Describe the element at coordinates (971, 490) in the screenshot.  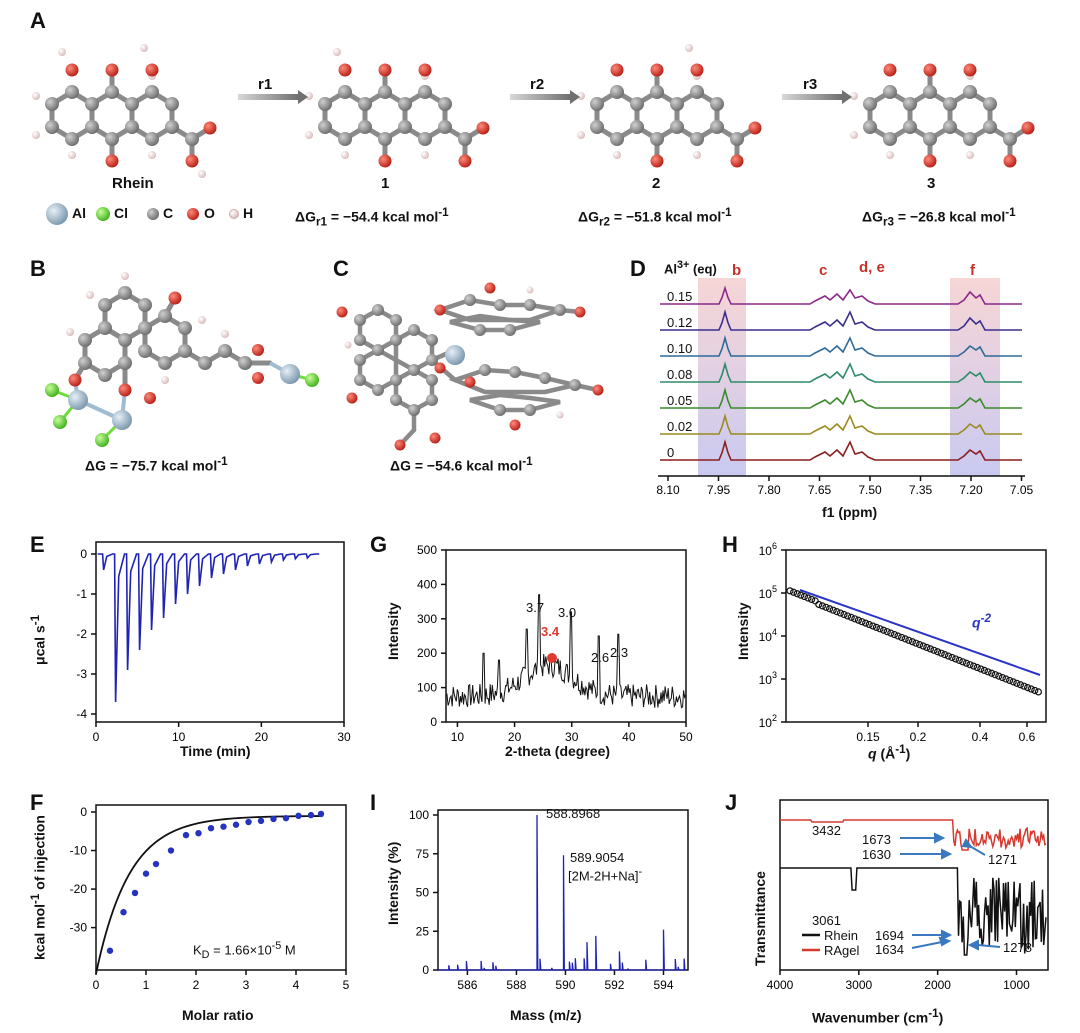
I see `x-tick-label: 7.20` at that location.